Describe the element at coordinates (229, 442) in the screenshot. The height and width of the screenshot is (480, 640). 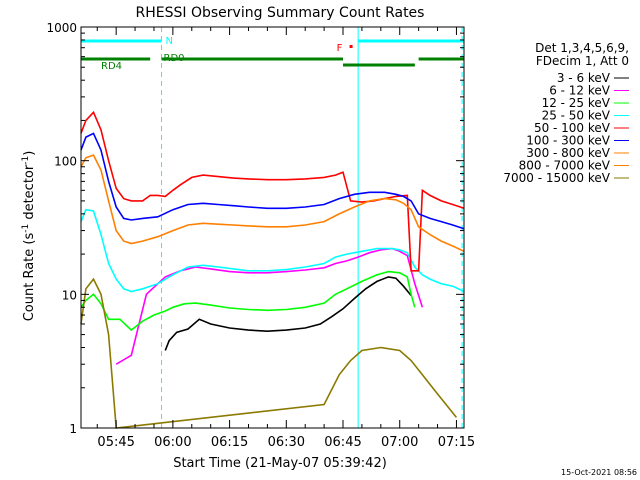
I see `x-tick-label: 06:15` at that location.